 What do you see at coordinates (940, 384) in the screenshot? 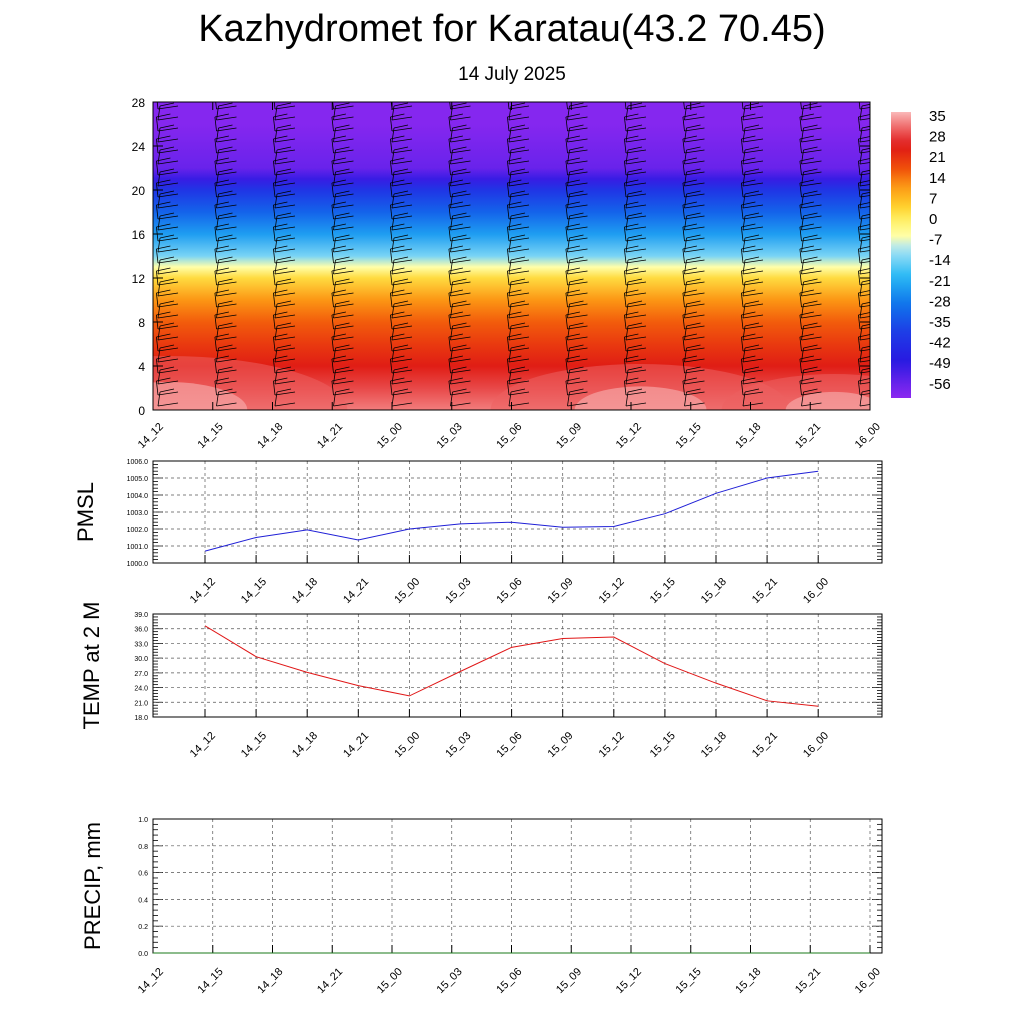
I see `colorbar-label: -56` at bounding box center [940, 384].